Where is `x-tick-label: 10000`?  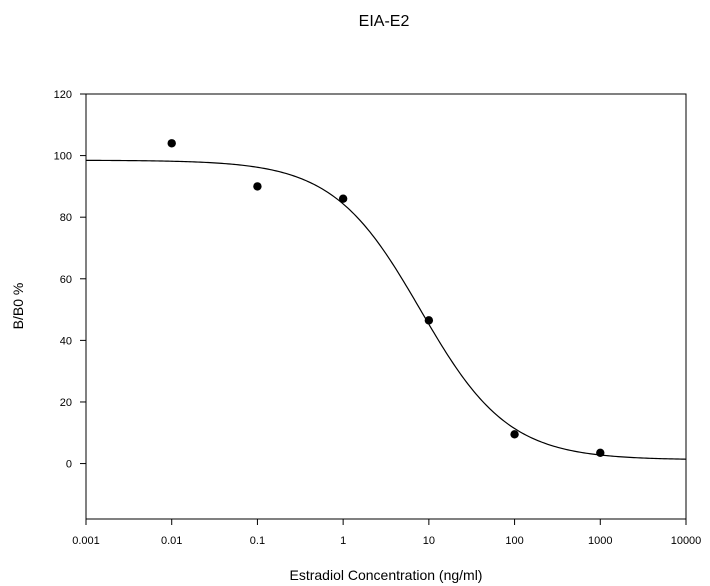 x-tick-label: 10000 is located at coordinates (686, 541).